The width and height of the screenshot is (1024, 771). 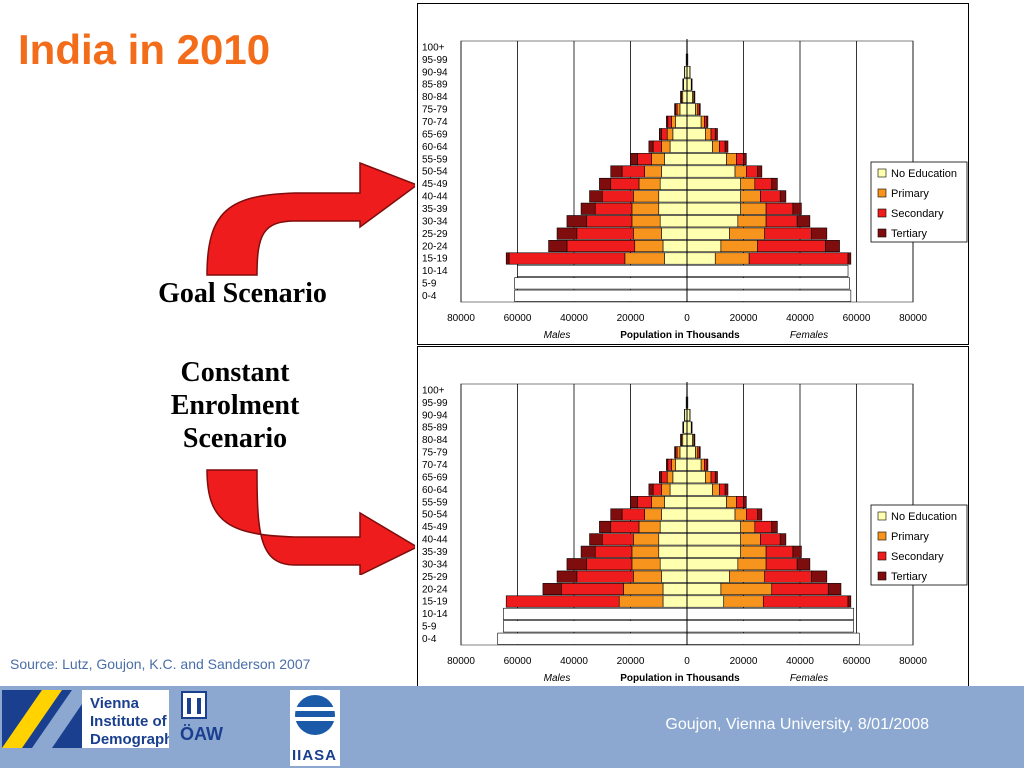 What do you see at coordinates (429, 296) in the screenshot?
I see `age-group-label: 0-4` at bounding box center [429, 296].